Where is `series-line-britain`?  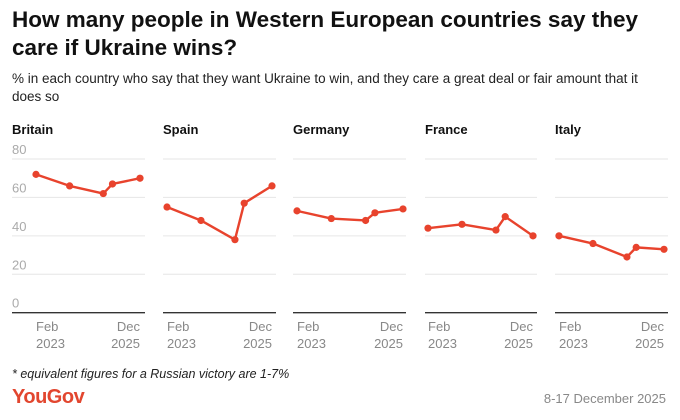 series-line-britain is located at coordinates (88, 184).